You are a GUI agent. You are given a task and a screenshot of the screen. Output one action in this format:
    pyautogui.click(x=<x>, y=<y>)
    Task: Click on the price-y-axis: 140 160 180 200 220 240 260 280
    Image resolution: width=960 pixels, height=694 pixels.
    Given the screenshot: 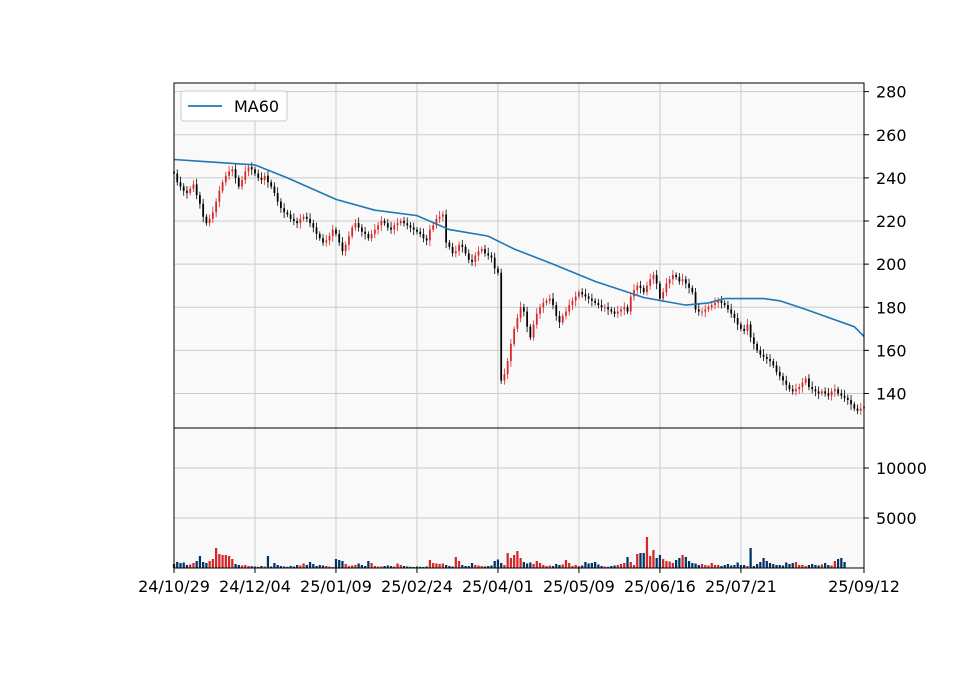 What is the action you would take?
    pyautogui.click(x=885, y=243)
    